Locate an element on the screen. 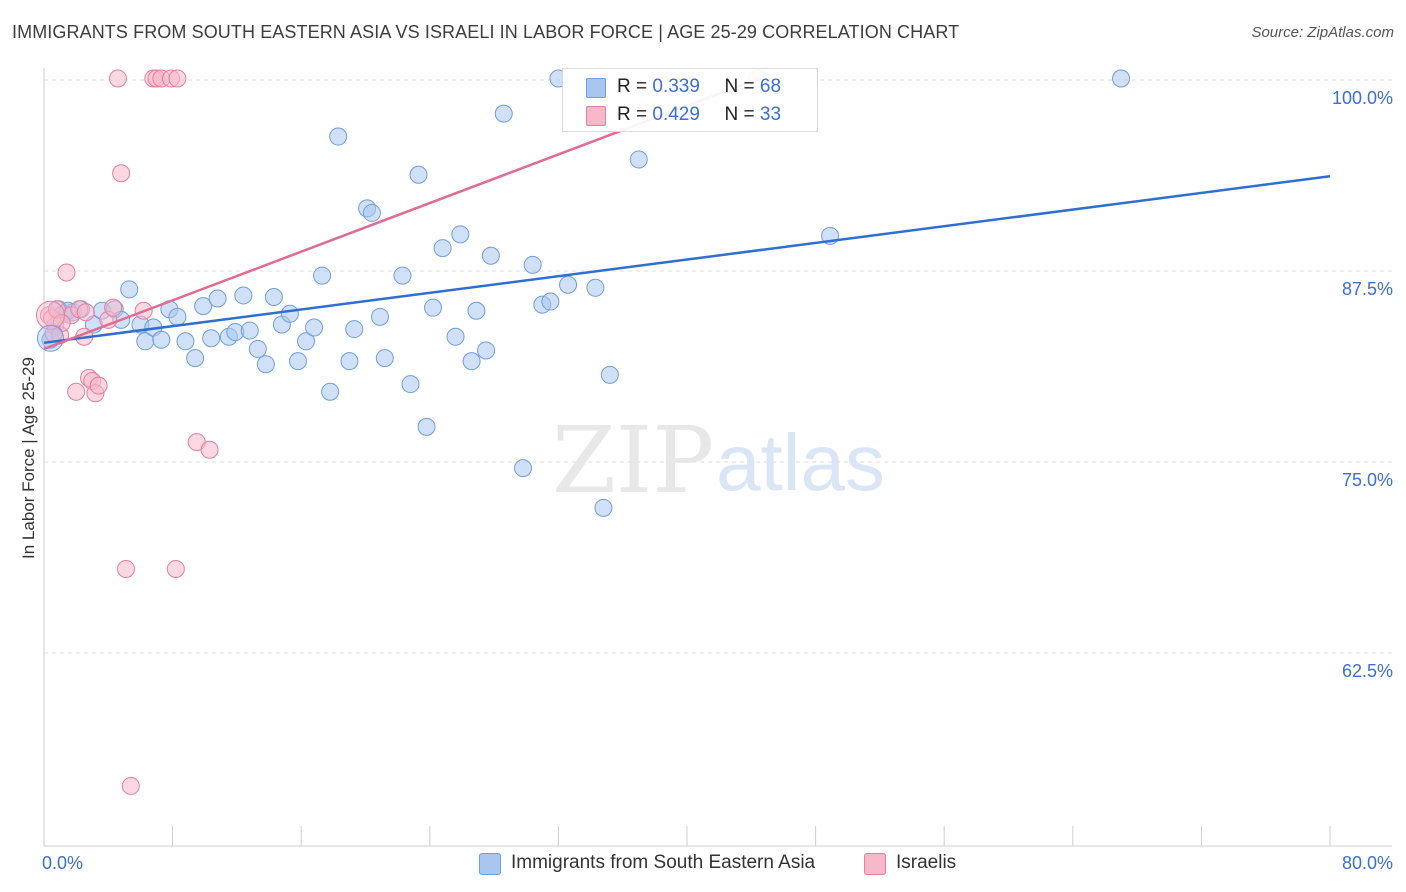  stats-r-value: 0.339 is located at coordinates (676, 86).